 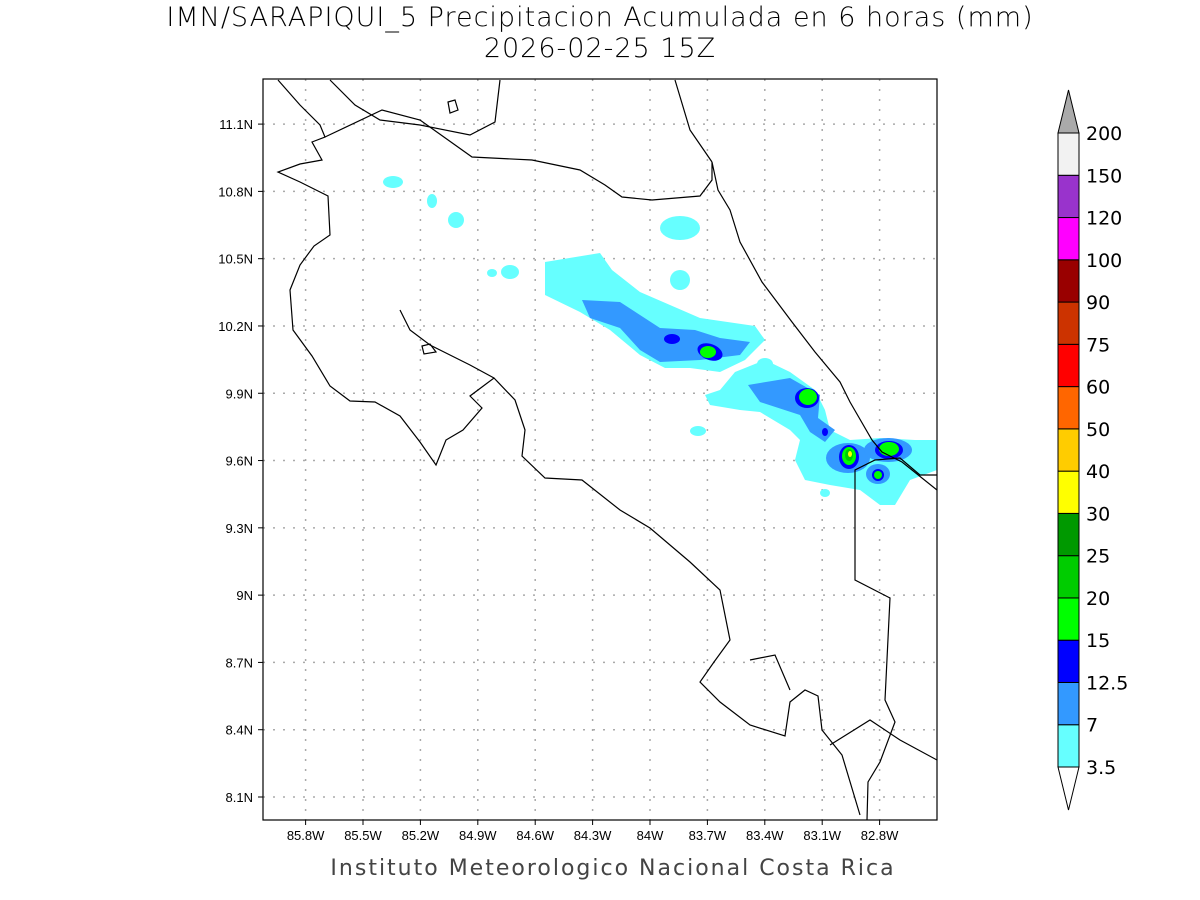 What do you see at coordinates (1092, 450) in the screenshot?
I see `colorbar: 3.5 7 12.5 15 20 25 30 40 50 60 75 90 100 120 150 200` at bounding box center [1092, 450].